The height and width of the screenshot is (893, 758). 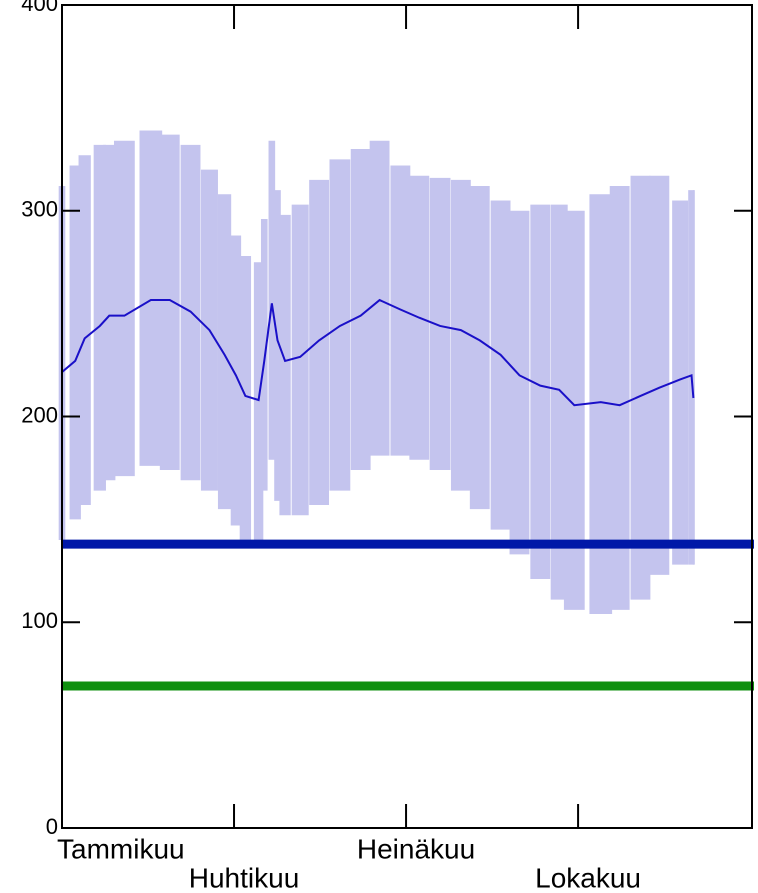 What do you see at coordinates (39, 209) in the screenshot?
I see `y-tick-label: 300` at bounding box center [39, 209].